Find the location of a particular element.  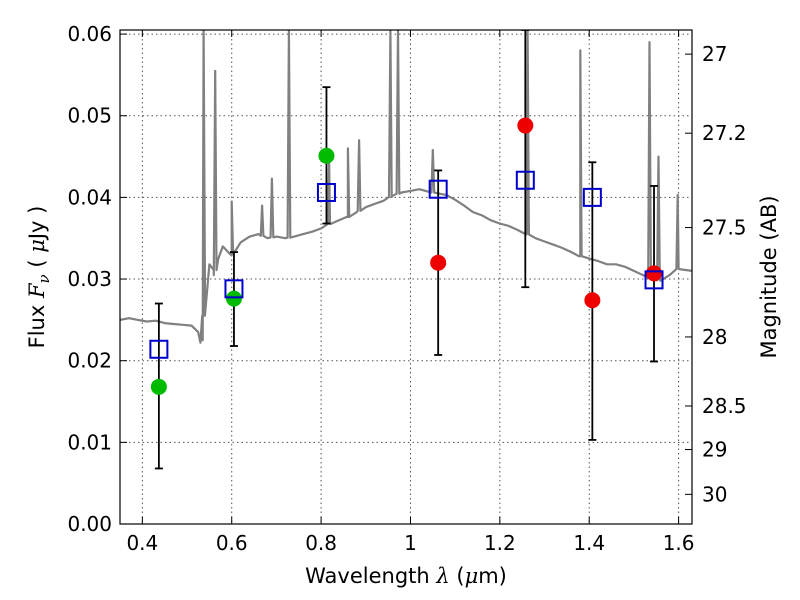

x-tick-label: 1.2 is located at coordinates (500, 543).